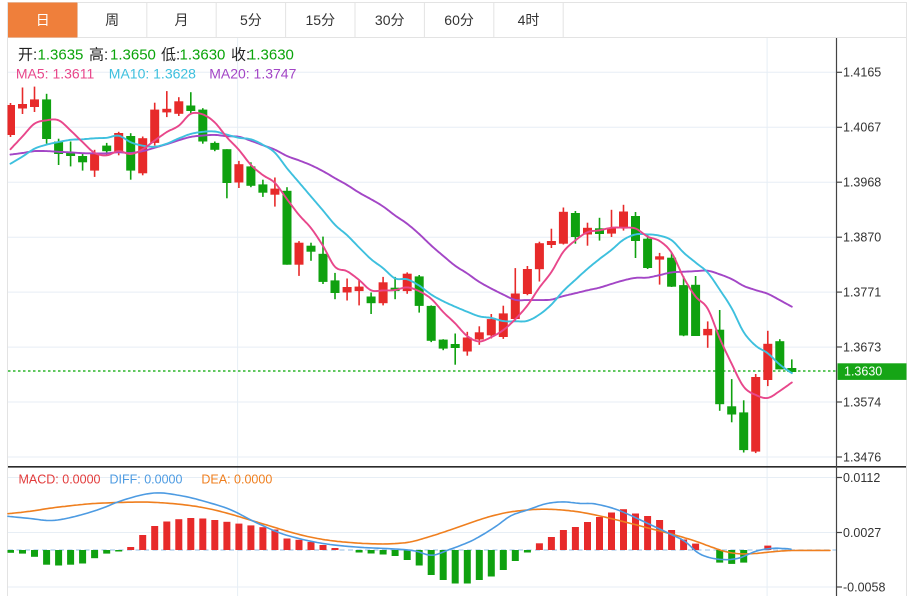 This screenshot has width=911, height=596. I want to click on svg-text: 5分, so click(251, 20).